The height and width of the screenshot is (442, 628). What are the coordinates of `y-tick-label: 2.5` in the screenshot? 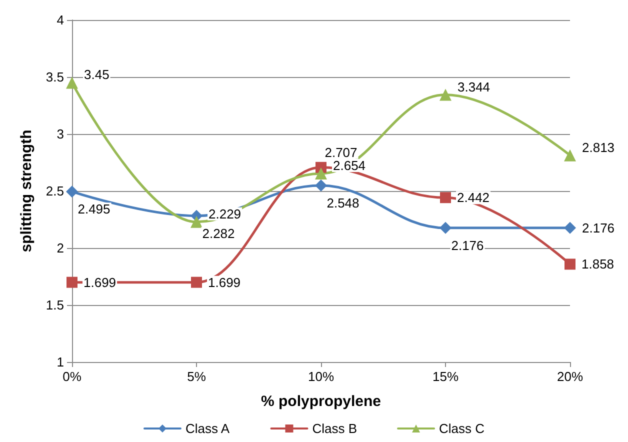 It's located at (55, 191).